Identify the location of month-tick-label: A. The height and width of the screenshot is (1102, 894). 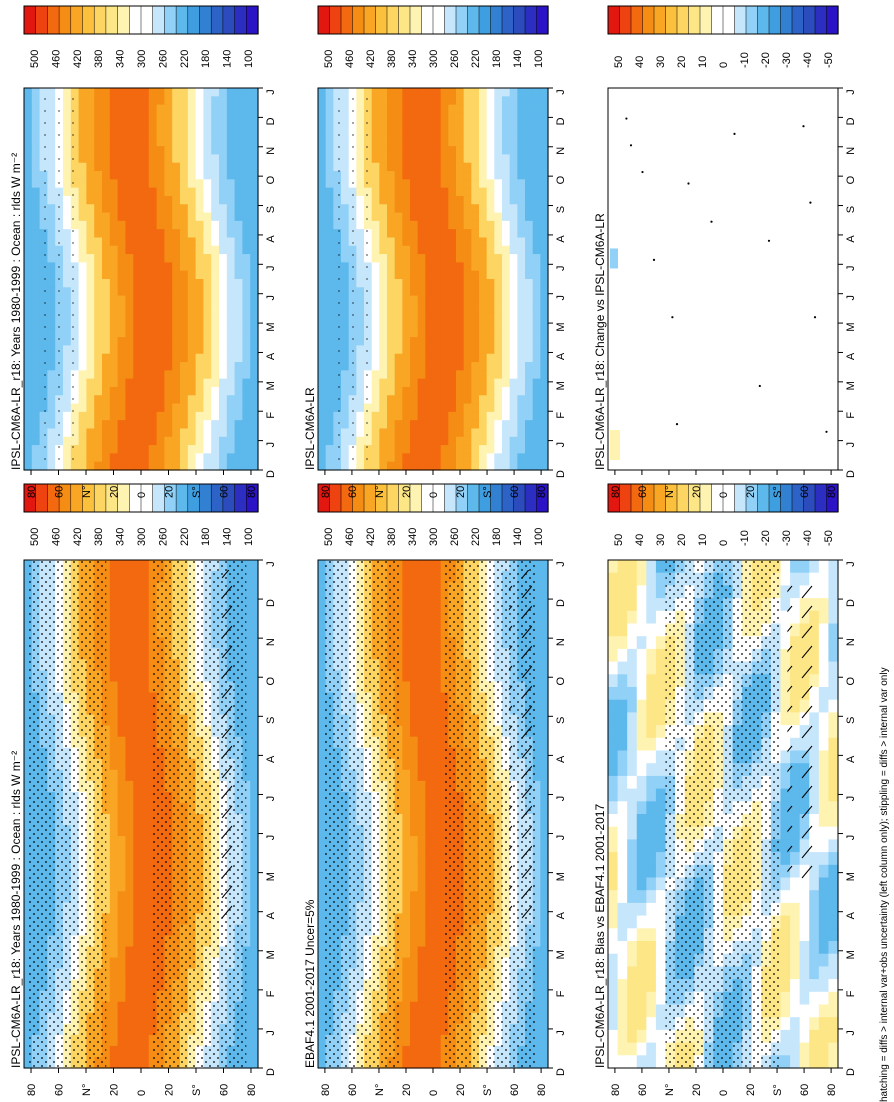
(271, 239).